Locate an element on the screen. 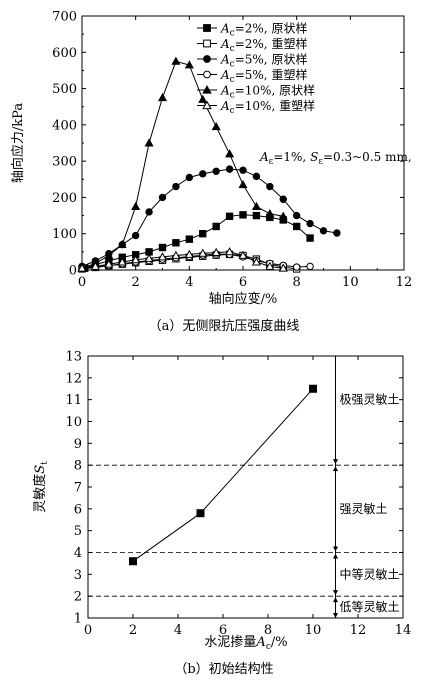 The width and height of the screenshot is (448, 684). chart-b-x-tick-label: 4 is located at coordinates (178, 630).